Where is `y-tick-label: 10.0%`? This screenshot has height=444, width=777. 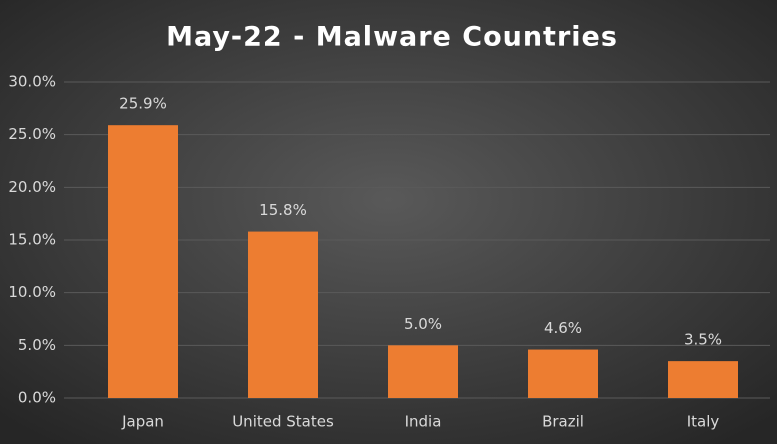 y-tick-label: 10.0% is located at coordinates (32, 292).